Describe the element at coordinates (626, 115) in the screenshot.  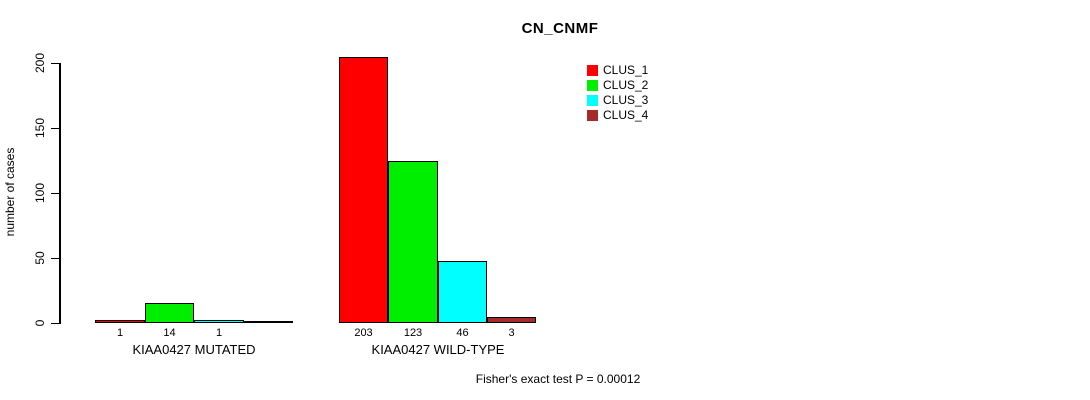
I see `legend-label-clus-4: CLUS_4` at that location.